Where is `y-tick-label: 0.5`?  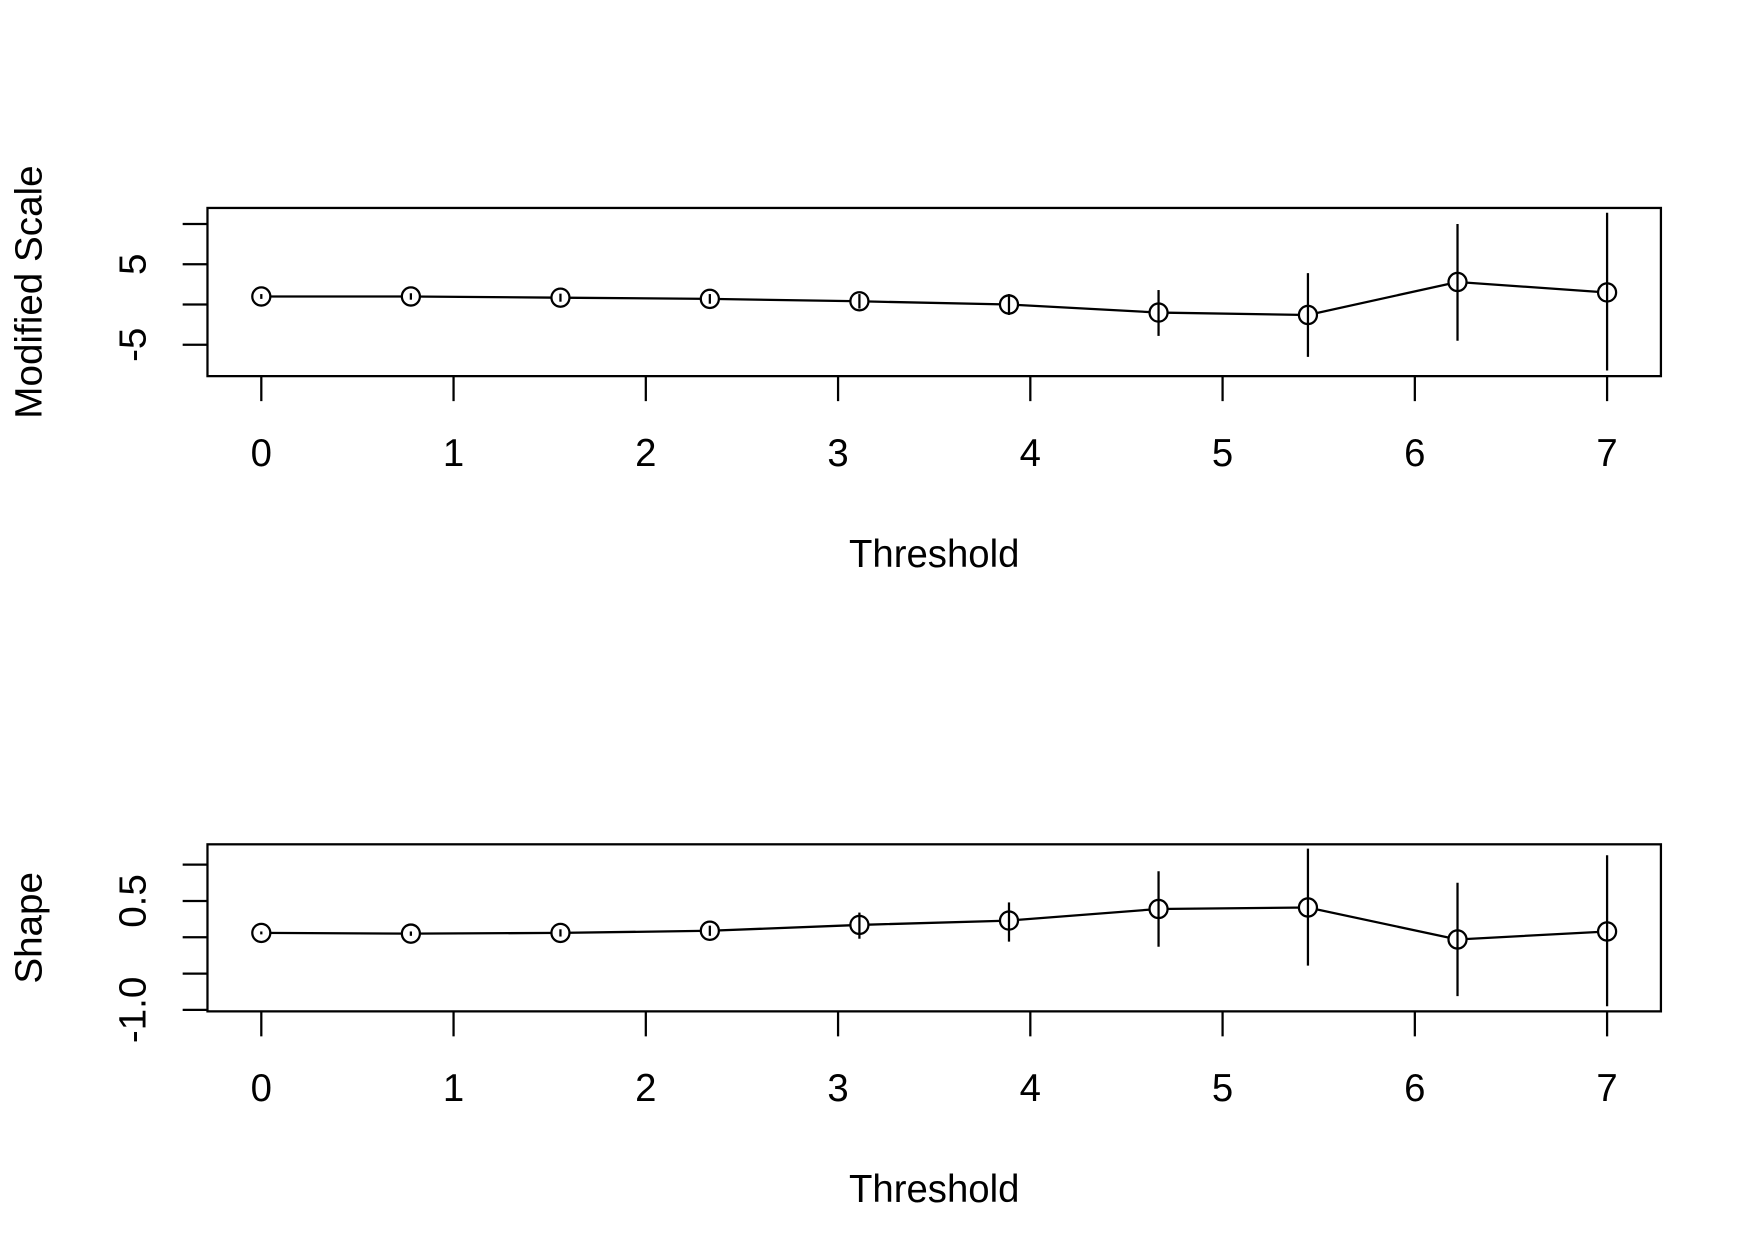 y-tick-label: 0.5 is located at coordinates (133, 901).